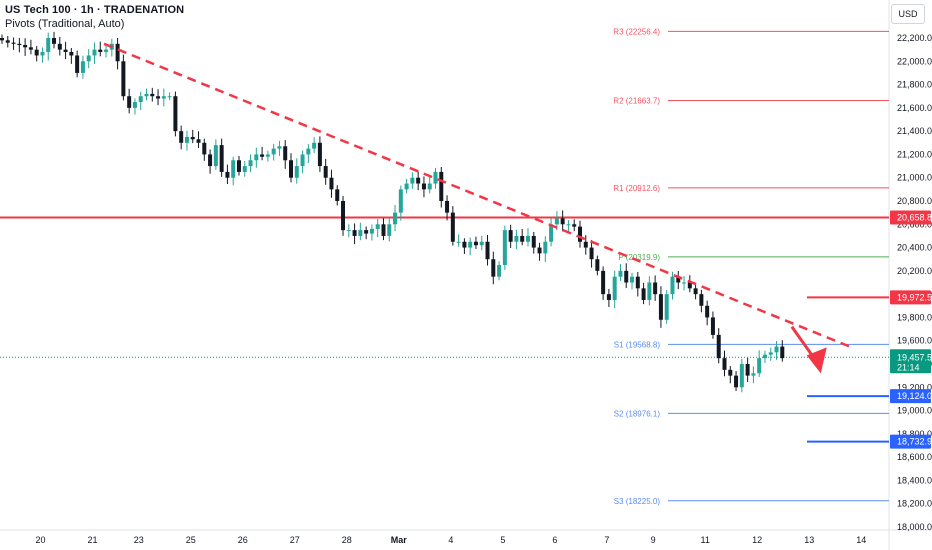  Describe the element at coordinates (704, 540) in the screenshot. I see `x-tick-label: 11` at that location.